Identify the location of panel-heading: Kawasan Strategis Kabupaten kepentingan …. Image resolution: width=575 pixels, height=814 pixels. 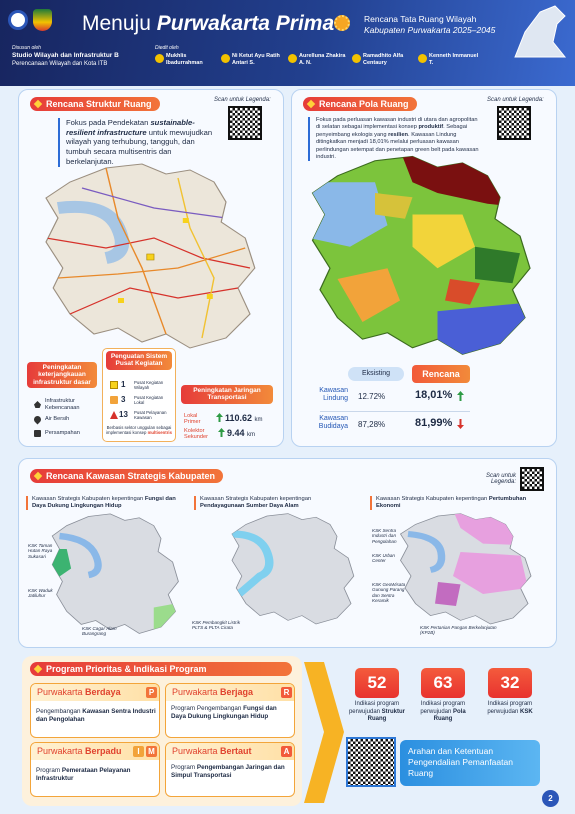
(450, 503).